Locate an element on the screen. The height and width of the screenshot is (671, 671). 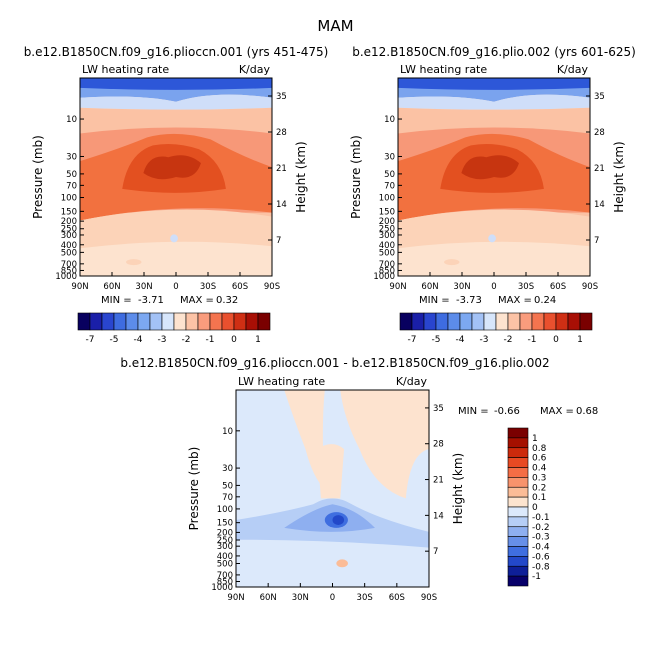
colorbar-tick-label: 0.2 is located at coordinates (539, 488).